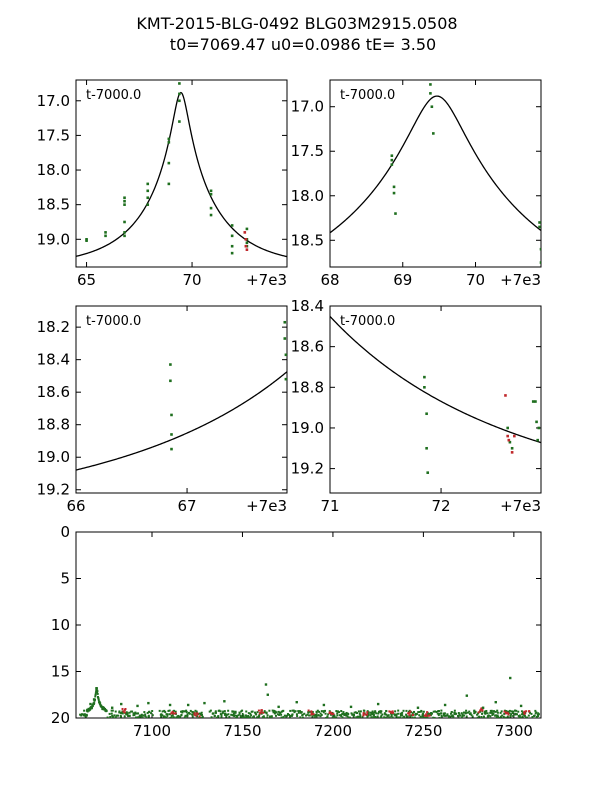 The width and height of the screenshot is (600, 800). Describe the element at coordinates (113, 321) in the screenshot. I see `panel-annotation: t-7000.0` at that location.